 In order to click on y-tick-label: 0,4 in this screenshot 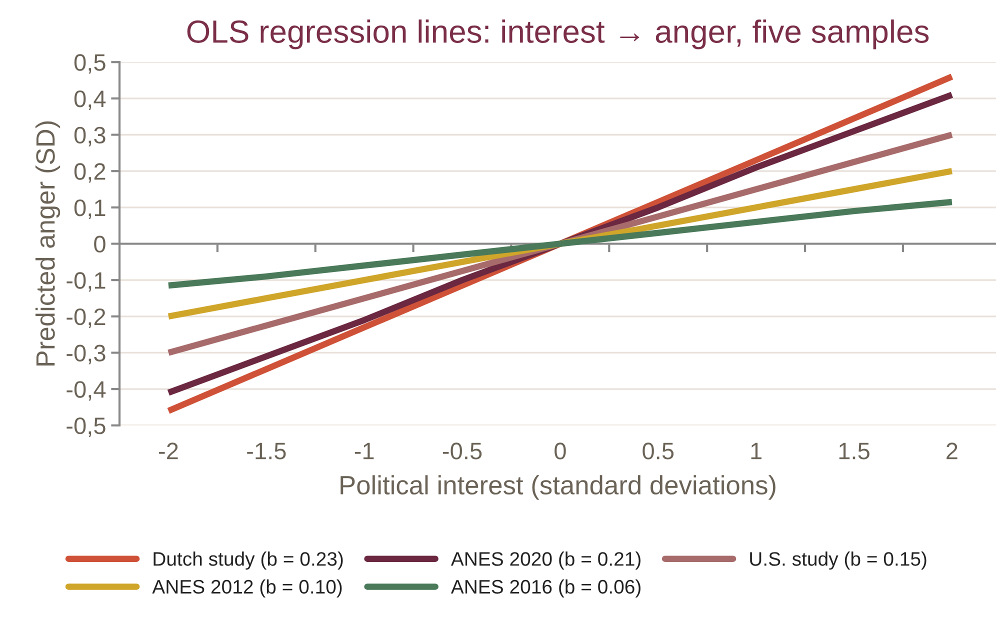, I will do `click(90, 100)`.